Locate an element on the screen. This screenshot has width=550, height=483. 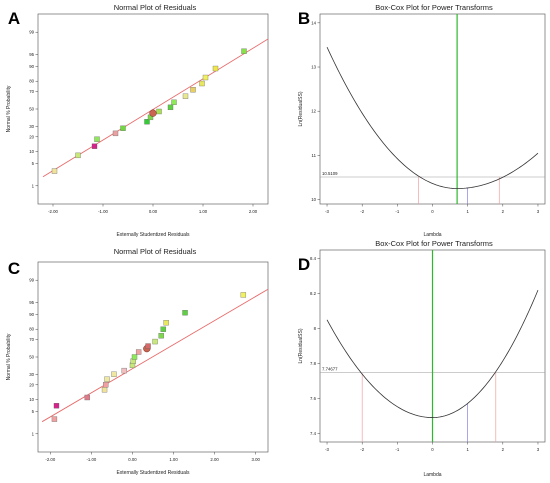
ci-value-label: 10.5109 is located at coordinates (330, 173).